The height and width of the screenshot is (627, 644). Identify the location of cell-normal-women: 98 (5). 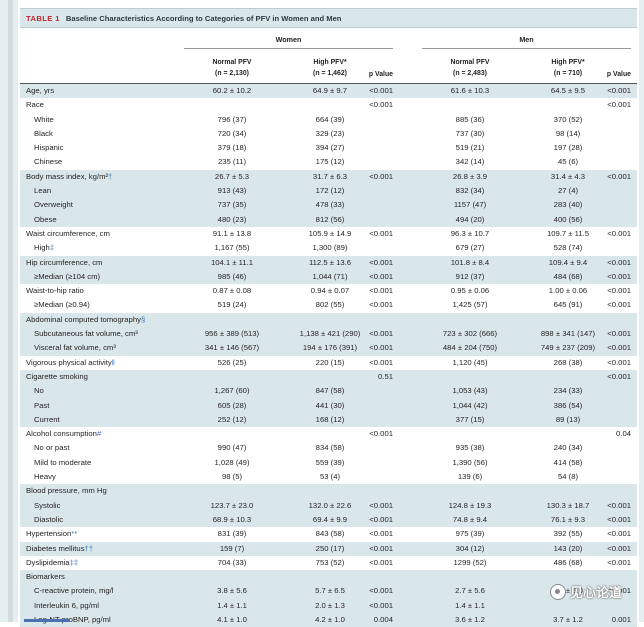
(232, 477).